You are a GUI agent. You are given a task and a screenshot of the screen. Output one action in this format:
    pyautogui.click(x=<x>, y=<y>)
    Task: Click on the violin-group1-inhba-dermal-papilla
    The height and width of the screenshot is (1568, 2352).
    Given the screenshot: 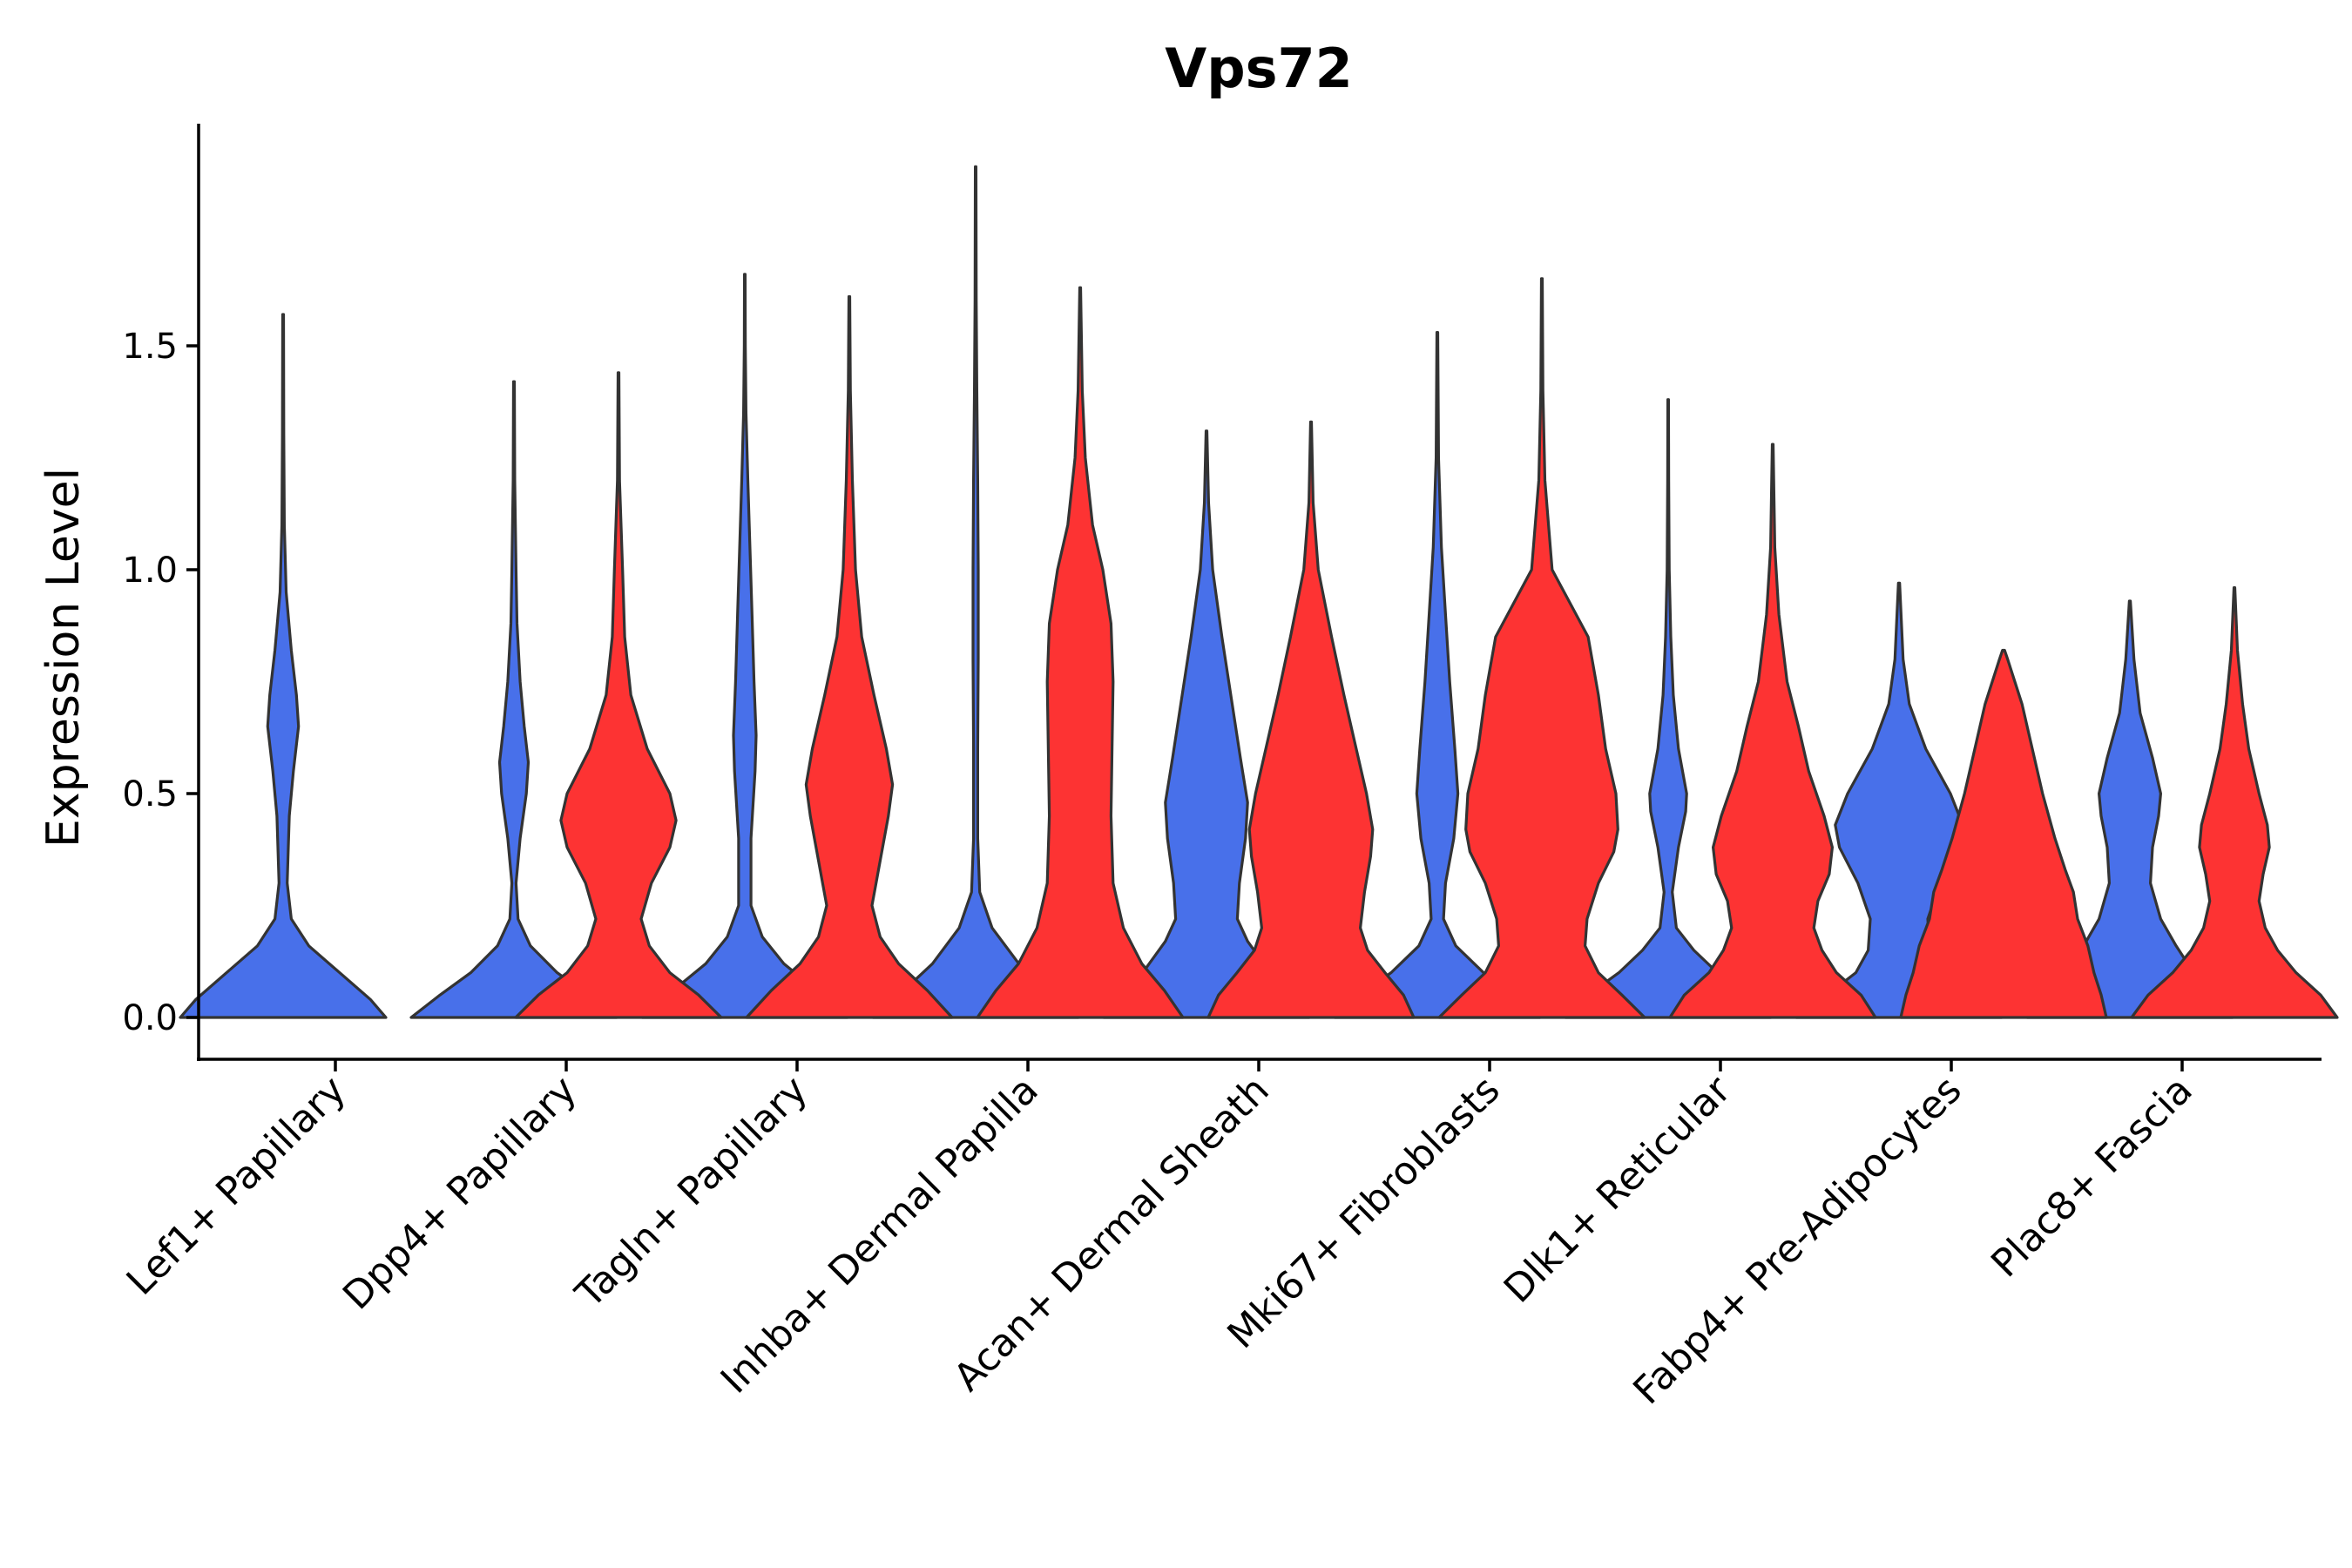 What is the action you would take?
    pyautogui.click(x=975, y=592)
    